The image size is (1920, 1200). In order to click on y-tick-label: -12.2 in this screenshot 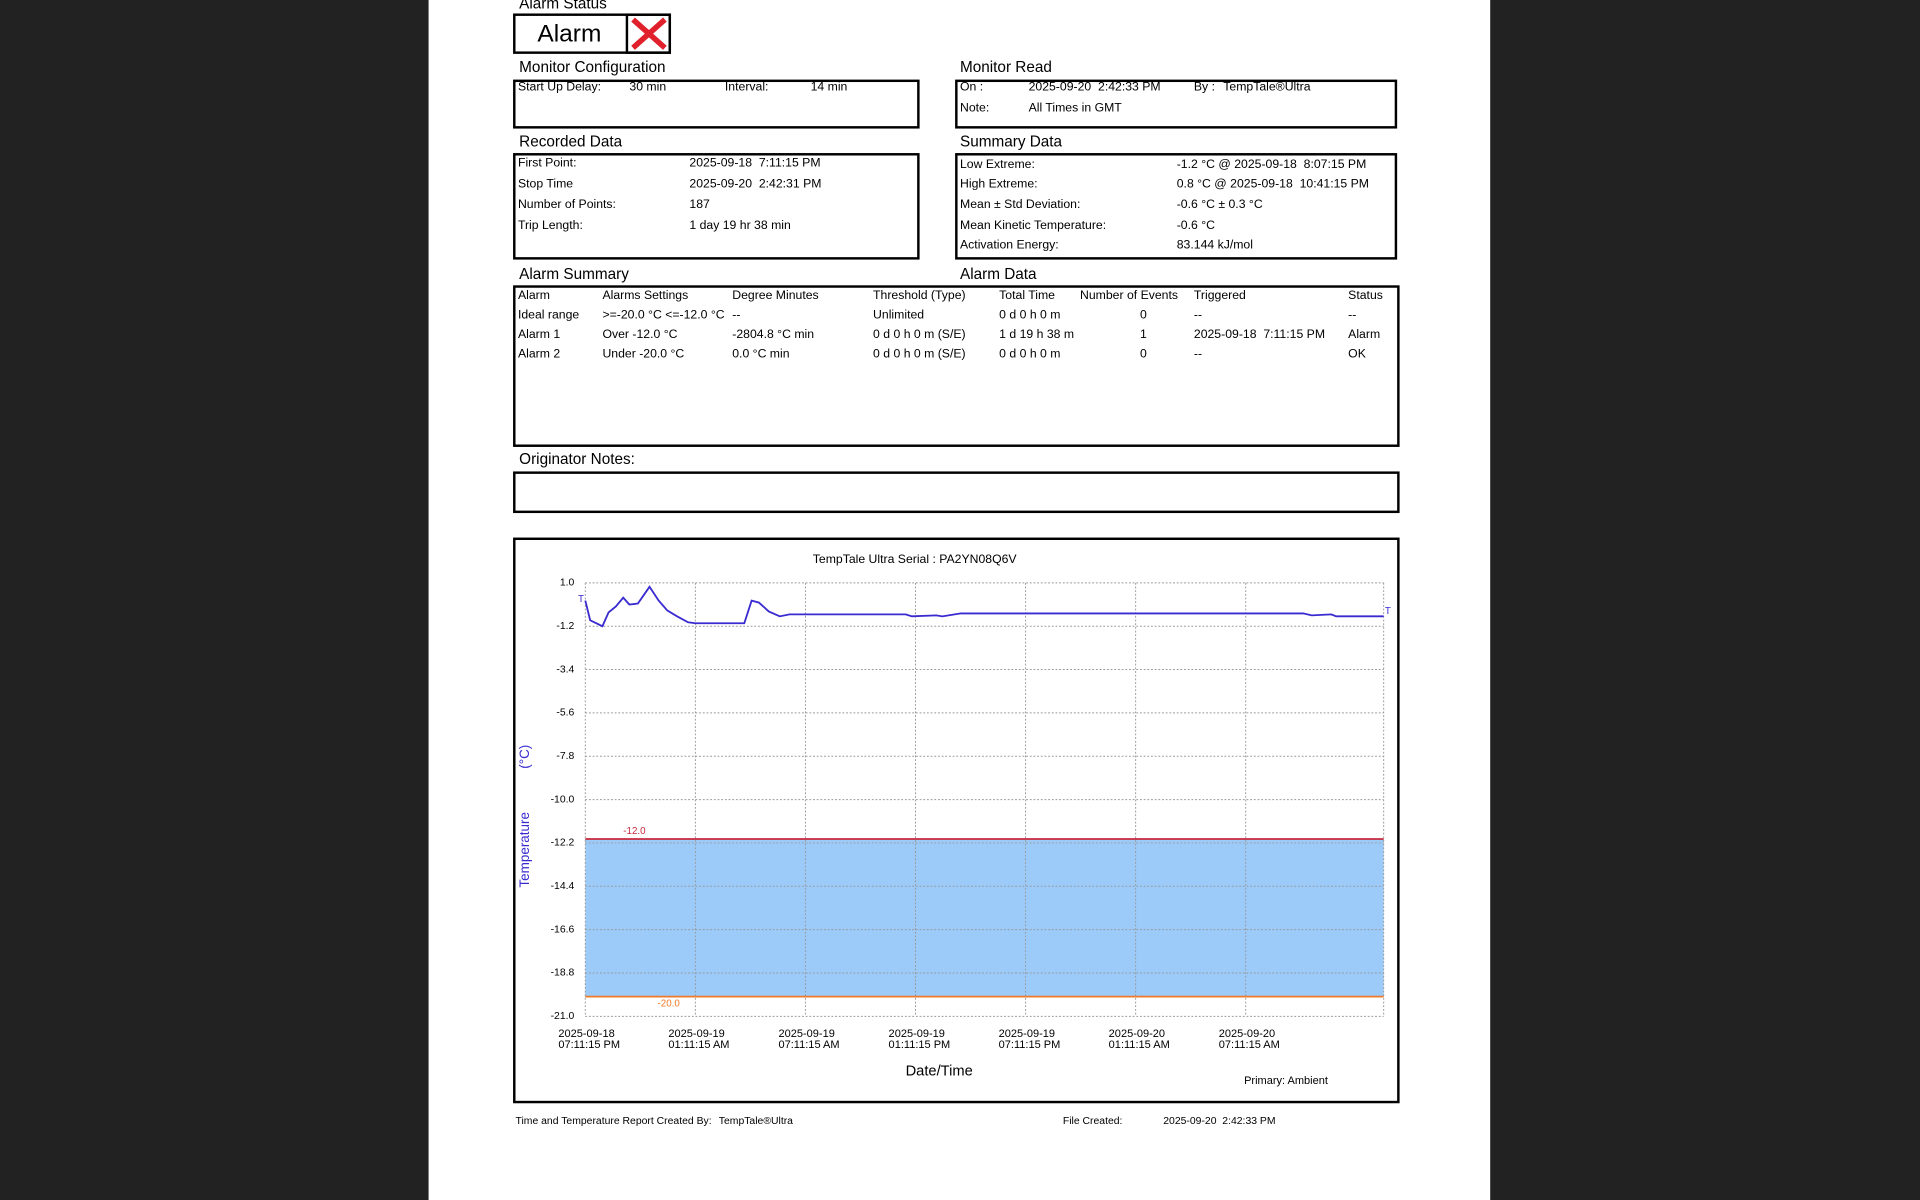, I will do `click(563, 843)`.